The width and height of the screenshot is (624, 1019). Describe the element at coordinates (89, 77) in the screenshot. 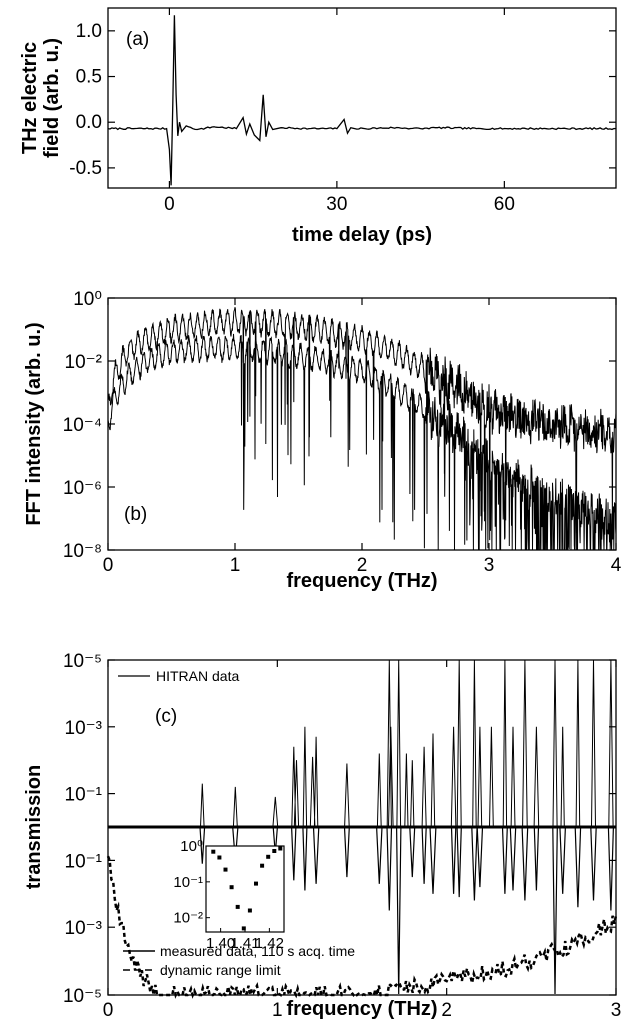

I see `panel-a-ytick-label: 0.5` at that location.